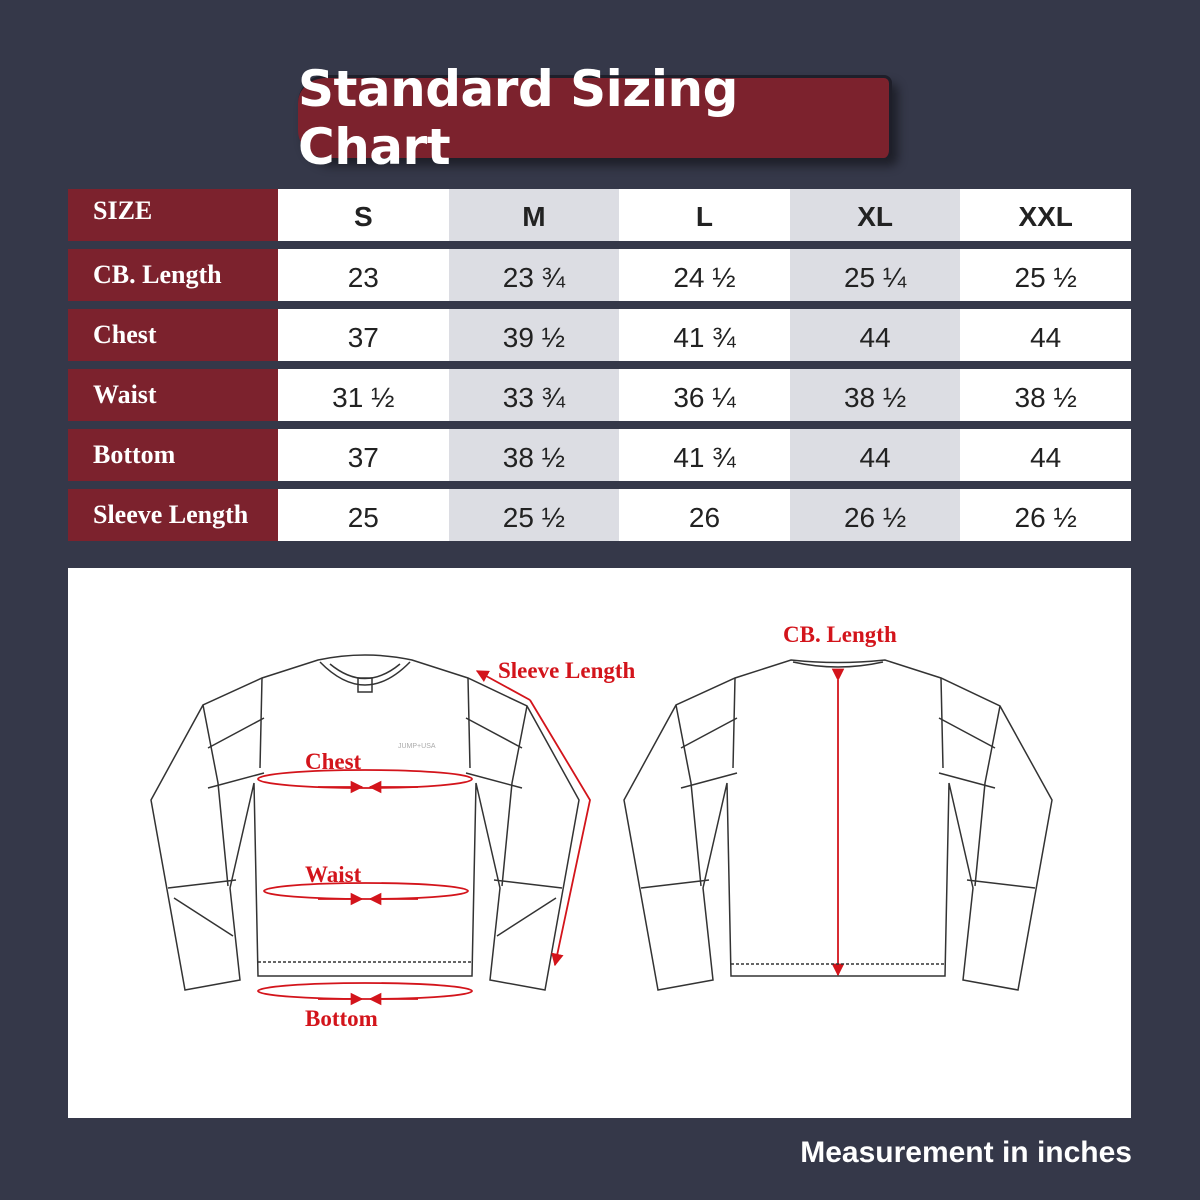  Describe the element at coordinates (560, 833) in the screenshot. I see `sleeve-arrow` at that location.